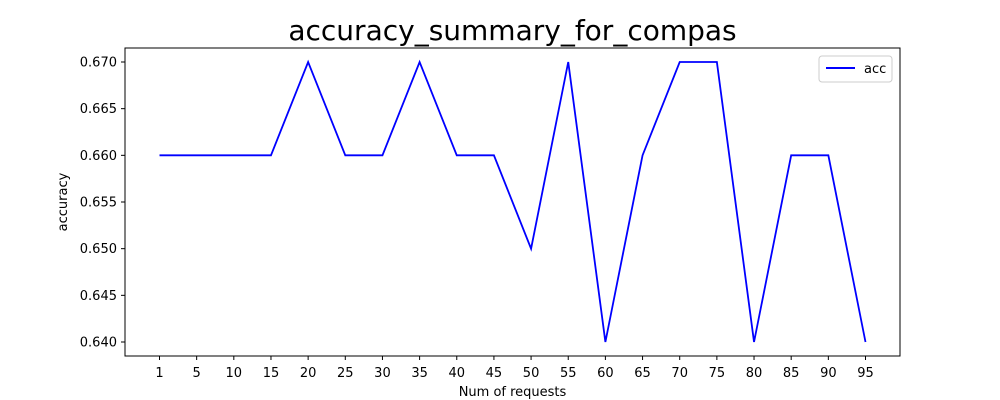 Image resolution: width=1000 pixels, height=400 pixels. I want to click on y-axis: 0.640 0.645 0.650 0.655 0.660 0.665 0.670, so click(102, 203).